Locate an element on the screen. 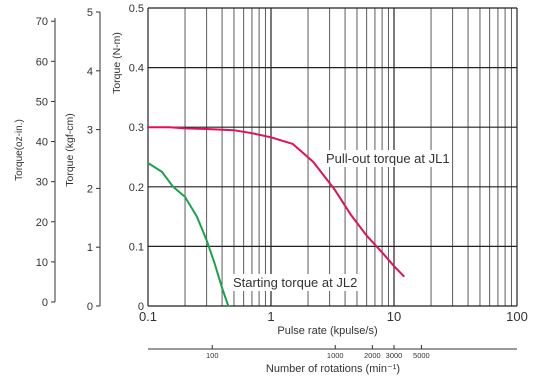  pull-out-torque-label-background is located at coordinates (388, 158).